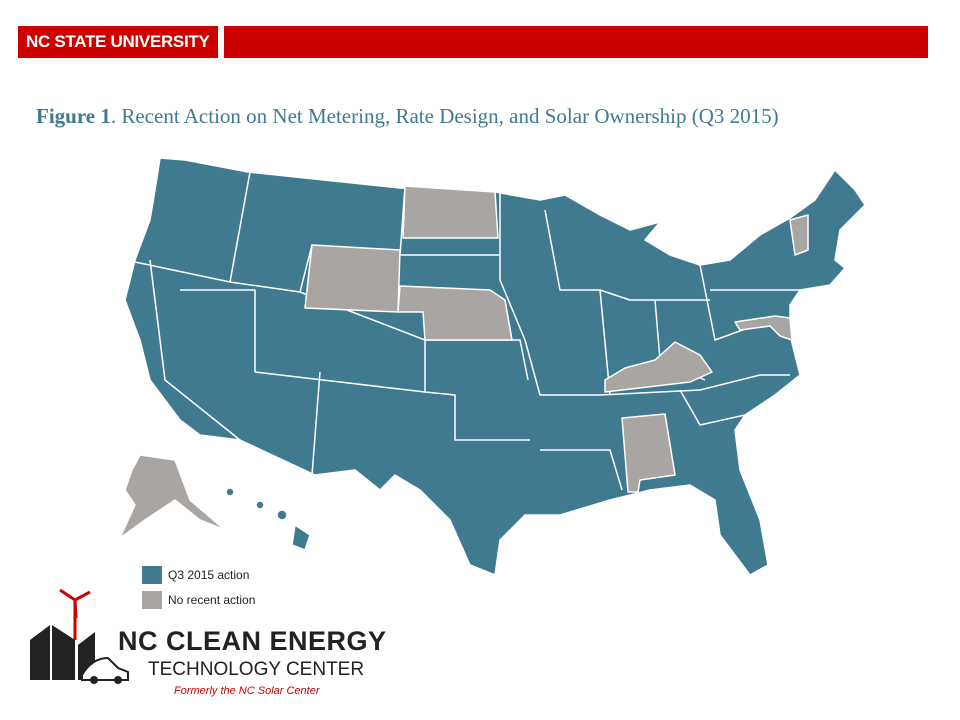 The height and width of the screenshot is (720, 960). What do you see at coordinates (450, 212) in the screenshot?
I see `state-nd` at bounding box center [450, 212].